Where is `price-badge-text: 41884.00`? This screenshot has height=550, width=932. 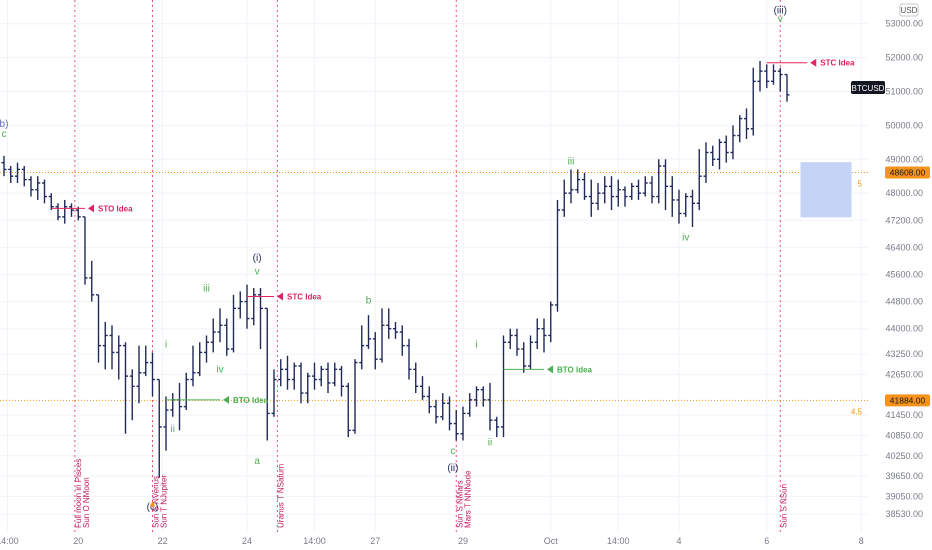
price-badge-text: 41884.00 is located at coordinates (908, 400).